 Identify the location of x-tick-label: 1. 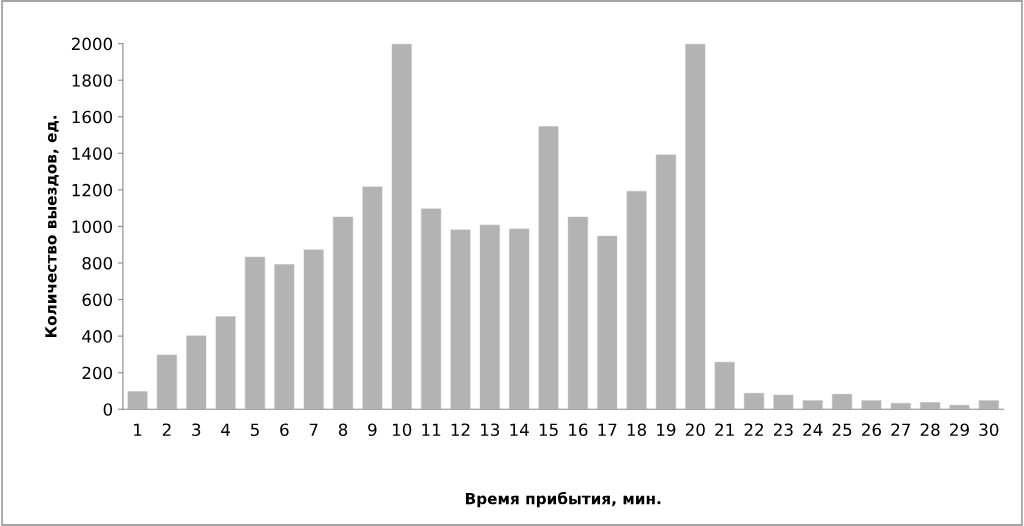
(138, 429).